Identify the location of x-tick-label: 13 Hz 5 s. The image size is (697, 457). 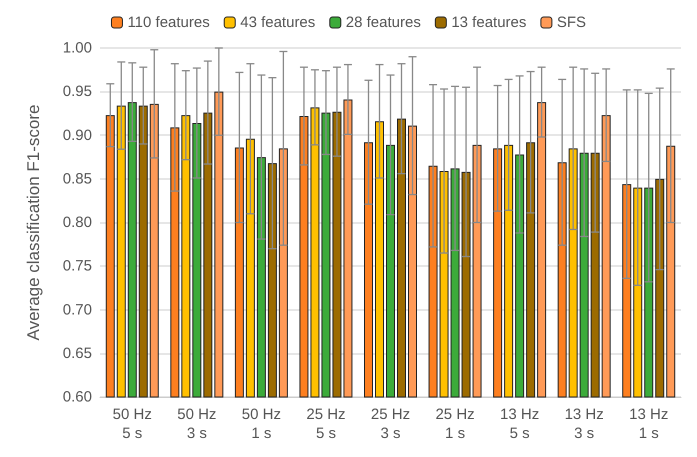
(520, 424).